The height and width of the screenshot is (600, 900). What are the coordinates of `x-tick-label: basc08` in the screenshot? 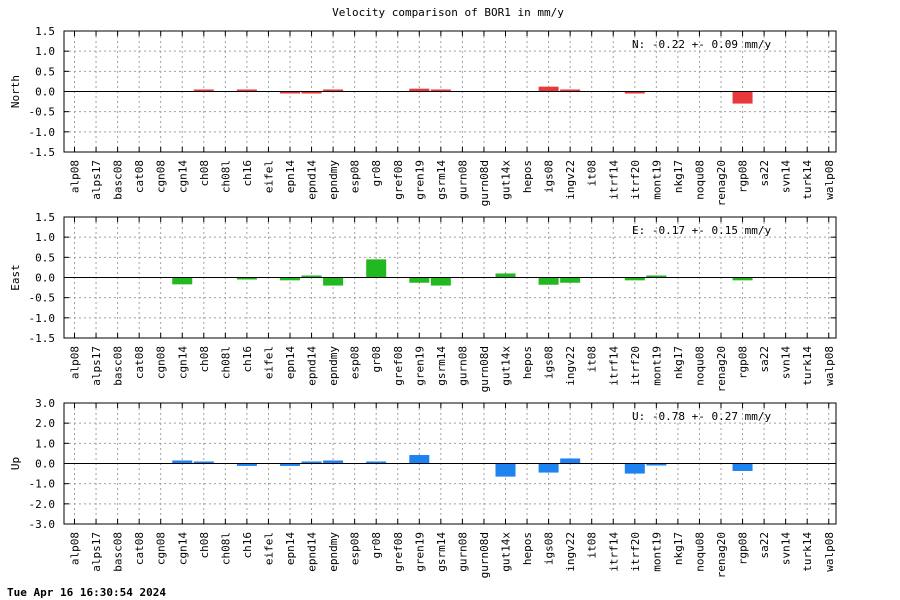 It's located at (118, 552).